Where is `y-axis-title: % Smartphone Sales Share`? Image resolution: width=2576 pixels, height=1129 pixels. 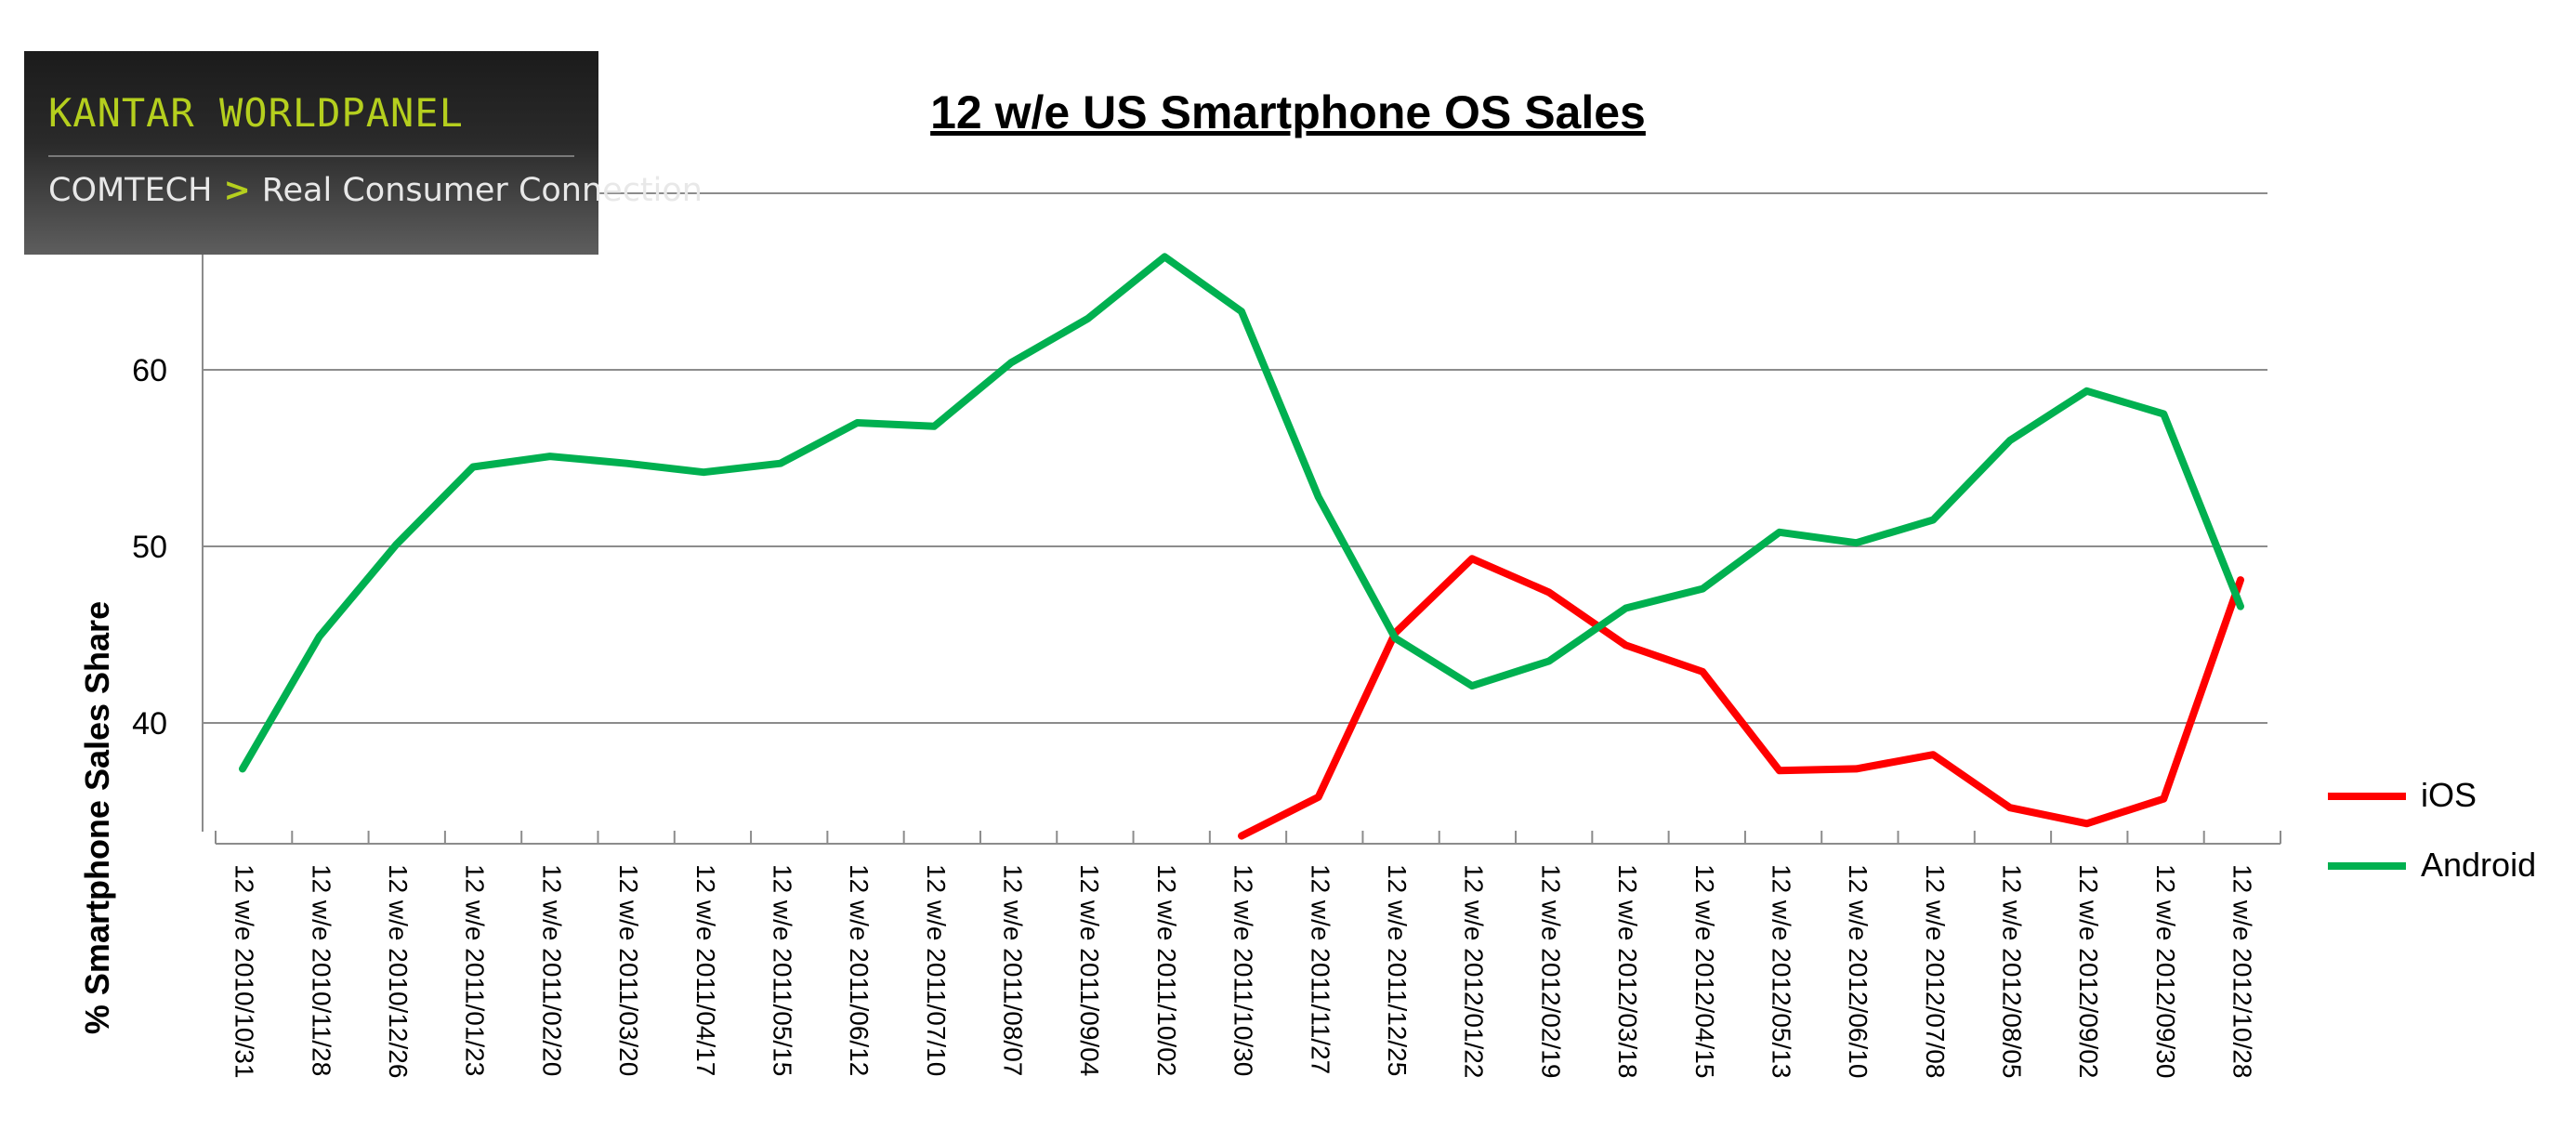 y-axis-title: % Smartphone Sales Share is located at coordinates (97, 817).